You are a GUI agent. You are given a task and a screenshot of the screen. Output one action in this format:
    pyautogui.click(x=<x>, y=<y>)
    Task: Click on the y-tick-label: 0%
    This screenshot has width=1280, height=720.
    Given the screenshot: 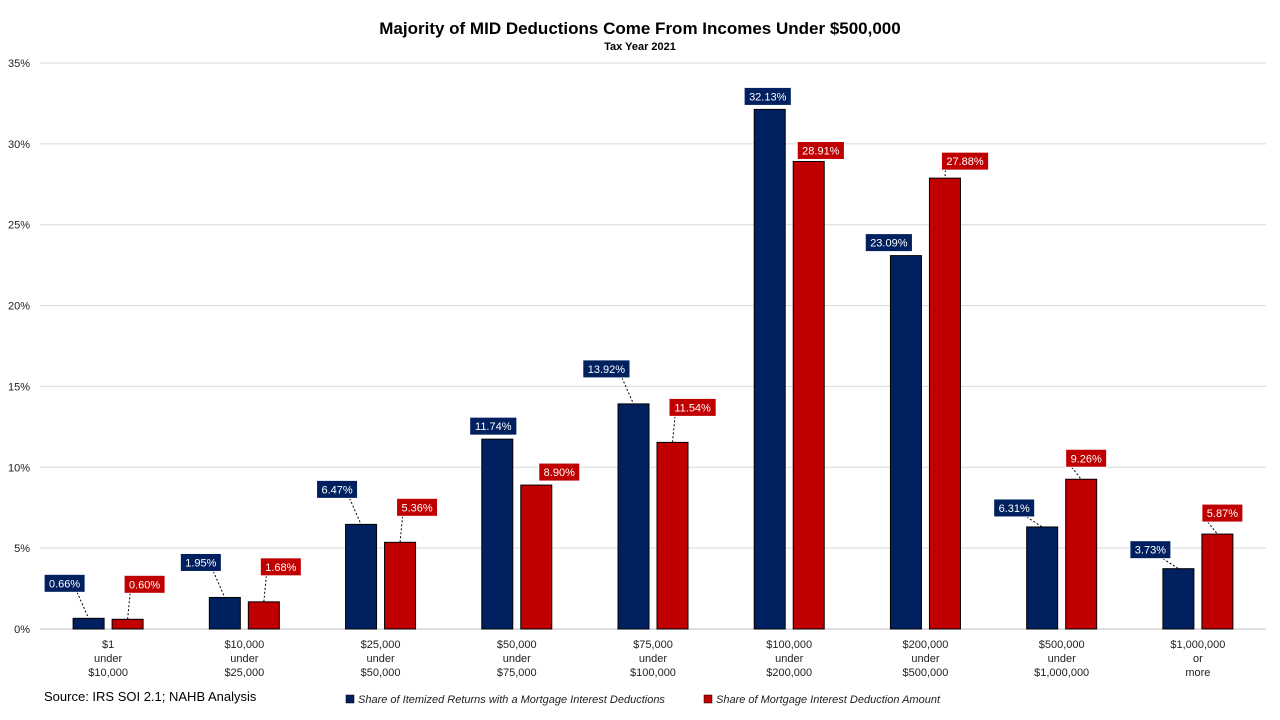 What is the action you would take?
    pyautogui.click(x=22, y=630)
    